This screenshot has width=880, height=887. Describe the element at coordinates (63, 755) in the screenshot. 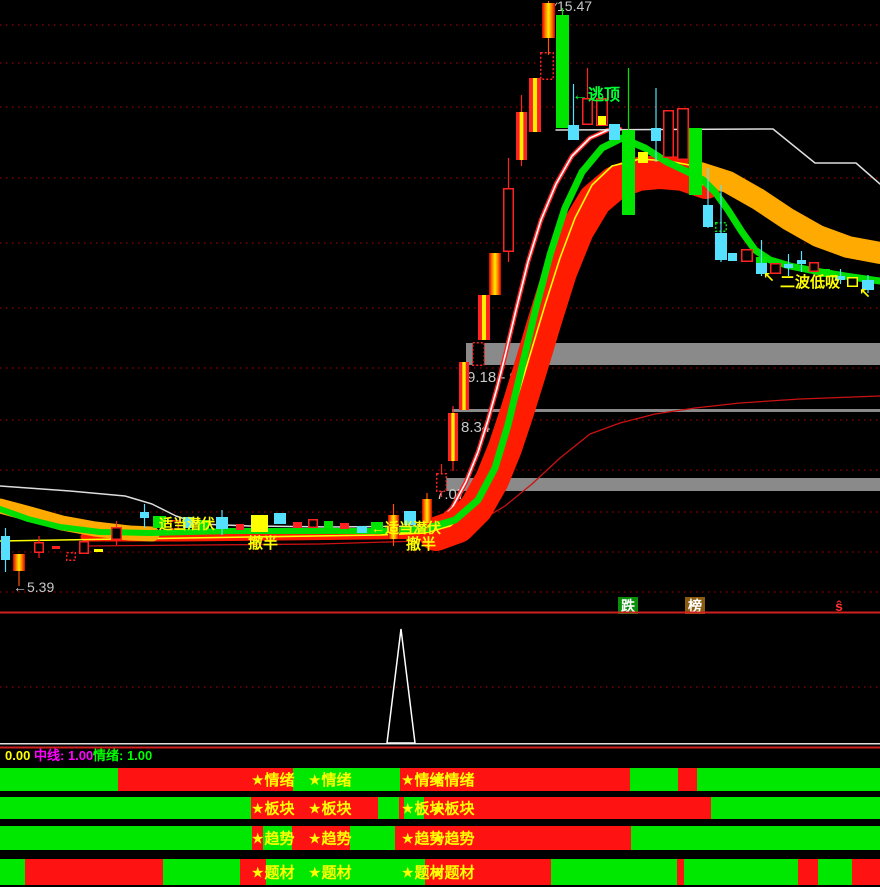

I see `status-value: 中线: 1.00` at that location.